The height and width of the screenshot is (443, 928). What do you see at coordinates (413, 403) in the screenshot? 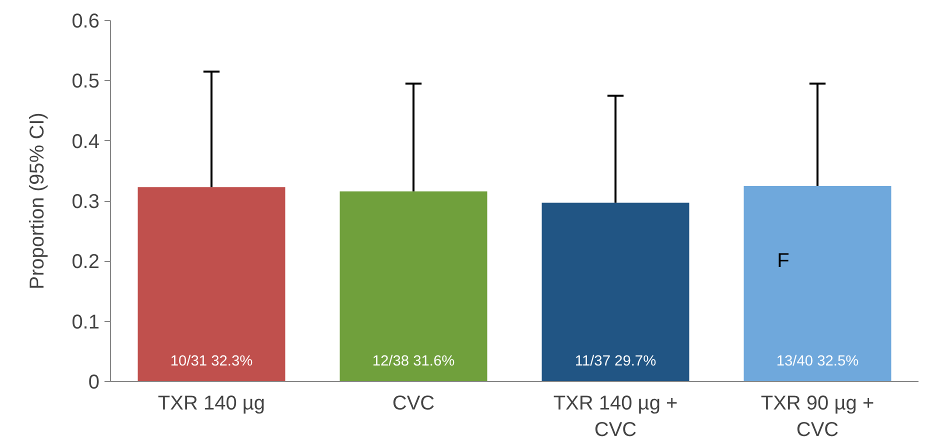
I see `x-tick-label: CVC` at bounding box center [413, 403].